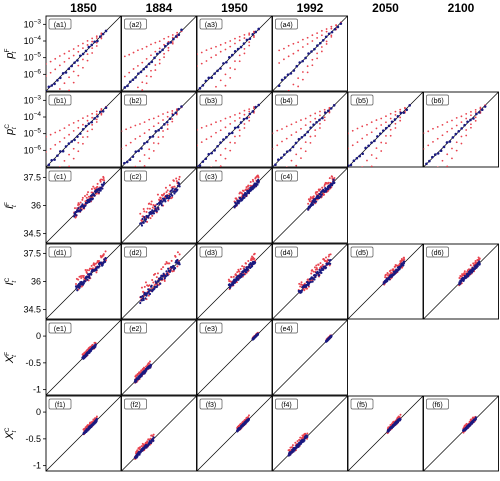 The height and width of the screenshot is (481, 500). I want to click on panel-b5-frame, so click(385, 129).